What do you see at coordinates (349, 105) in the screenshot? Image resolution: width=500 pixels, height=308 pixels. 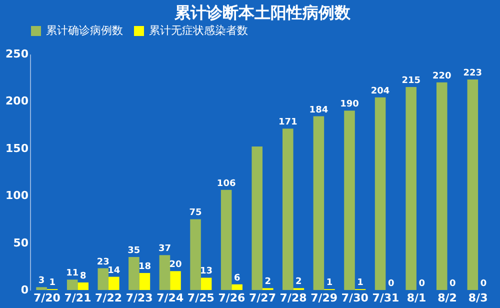 I see `data-label: 190` at bounding box center [349, 105].